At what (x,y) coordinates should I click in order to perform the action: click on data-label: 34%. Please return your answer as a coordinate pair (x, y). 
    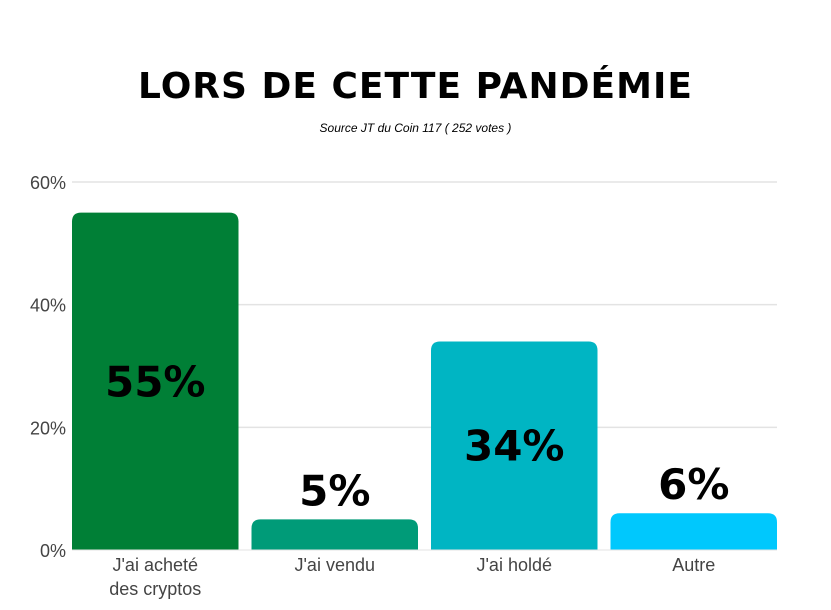
    Looking at the image, I should click on (514, 446).